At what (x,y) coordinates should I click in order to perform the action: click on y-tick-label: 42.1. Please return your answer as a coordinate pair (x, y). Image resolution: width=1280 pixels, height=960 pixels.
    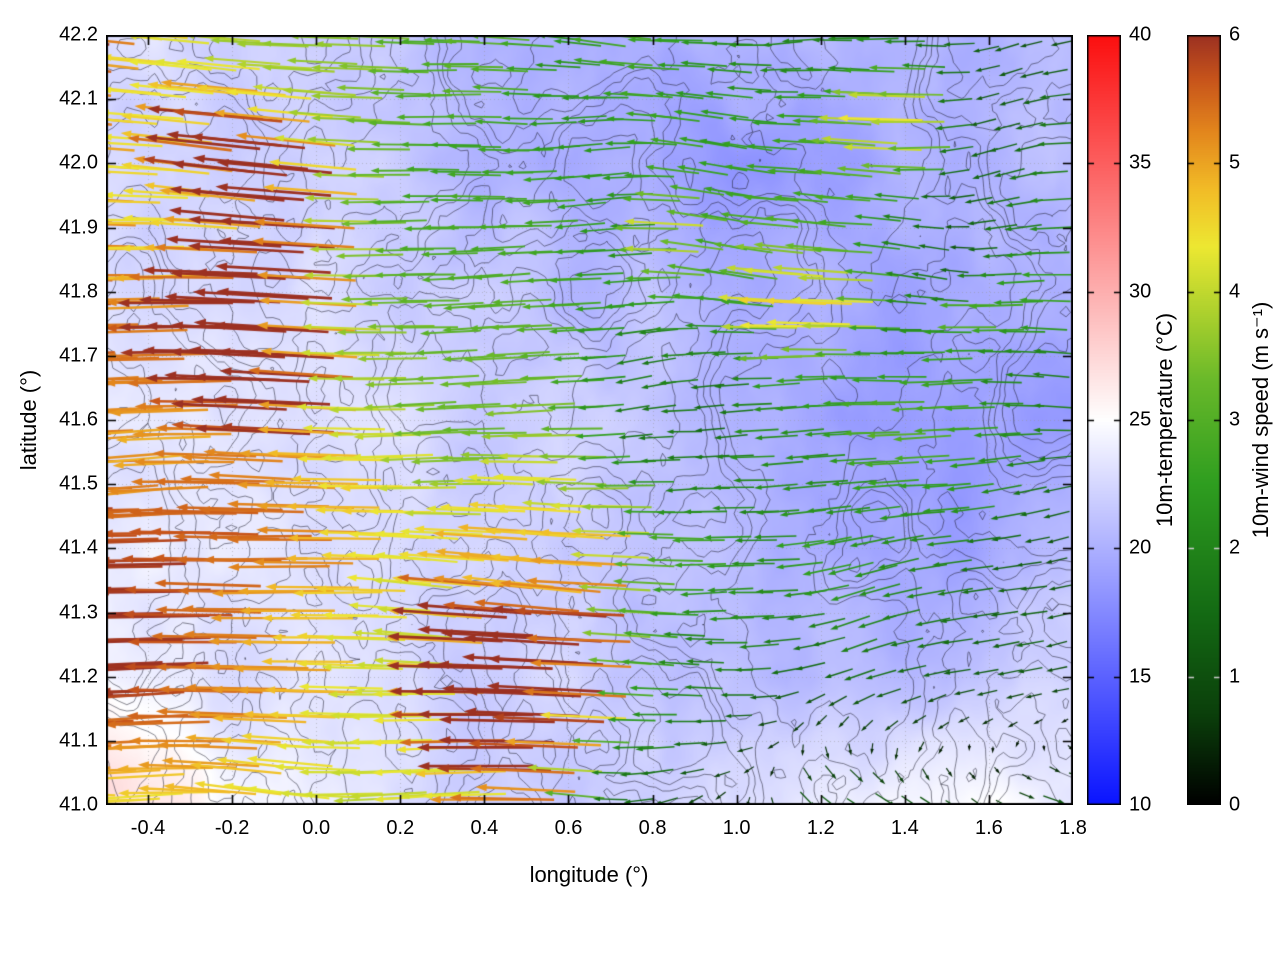
    Looking at the image, I should click on (78, 98).